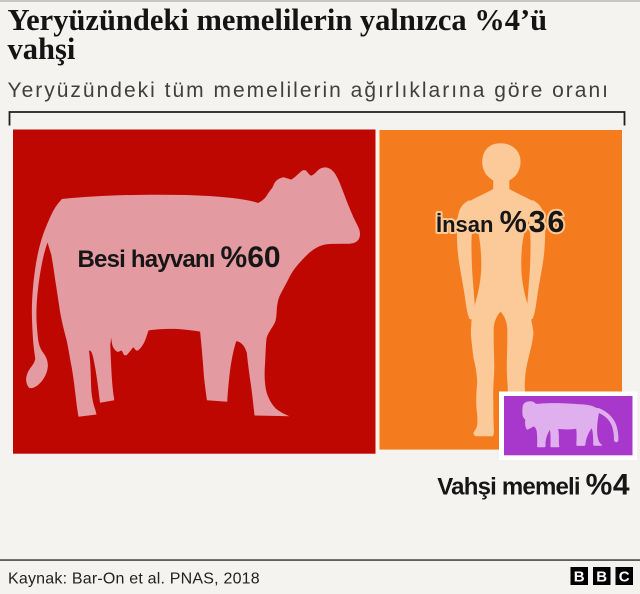 The image size is (640, 594). I want to click on svg-text: Vahşi memeli %4, so click(533, 485).